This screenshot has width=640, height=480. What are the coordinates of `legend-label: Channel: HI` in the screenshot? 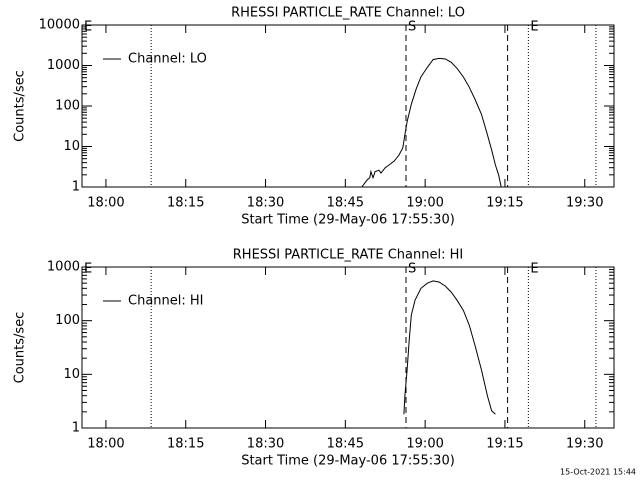 It's located at (166, 301).